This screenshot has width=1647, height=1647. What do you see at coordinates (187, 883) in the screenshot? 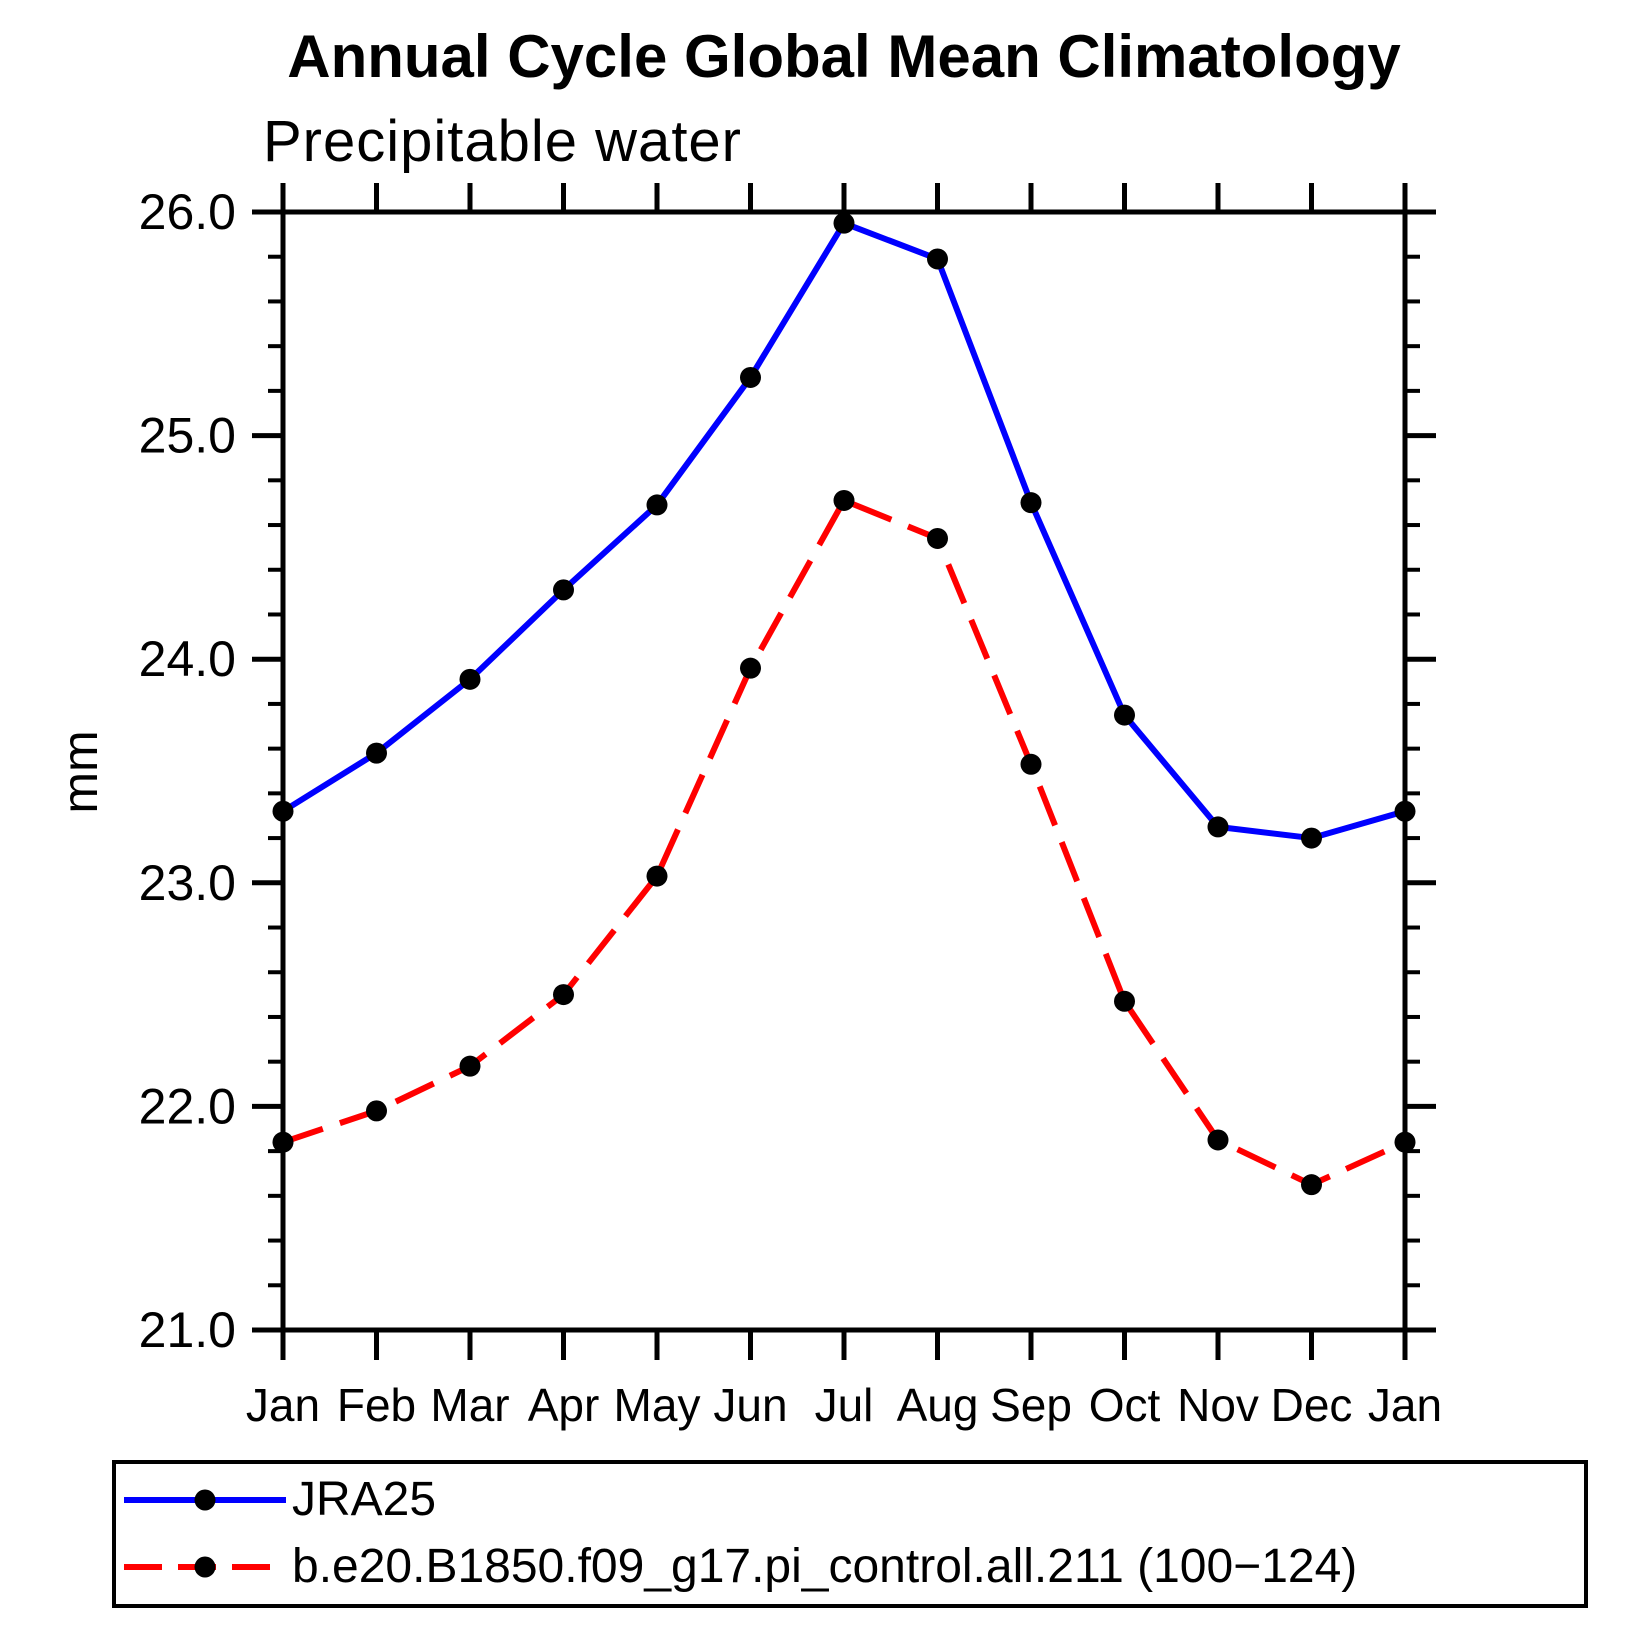
I see `y-tick-label: 23.0` at bounding box center [187, 883].